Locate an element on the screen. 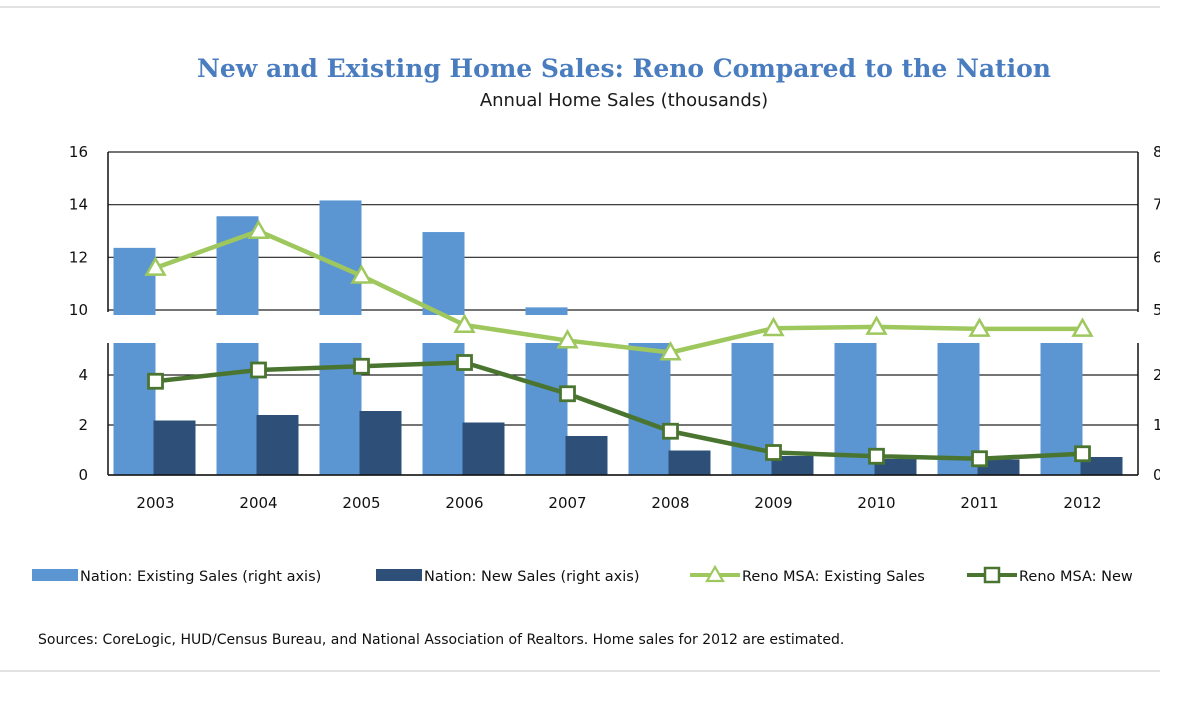 This screenshot has height=708, width=1189. x-tick-label: 2005 is located at coordinates (361, 503).